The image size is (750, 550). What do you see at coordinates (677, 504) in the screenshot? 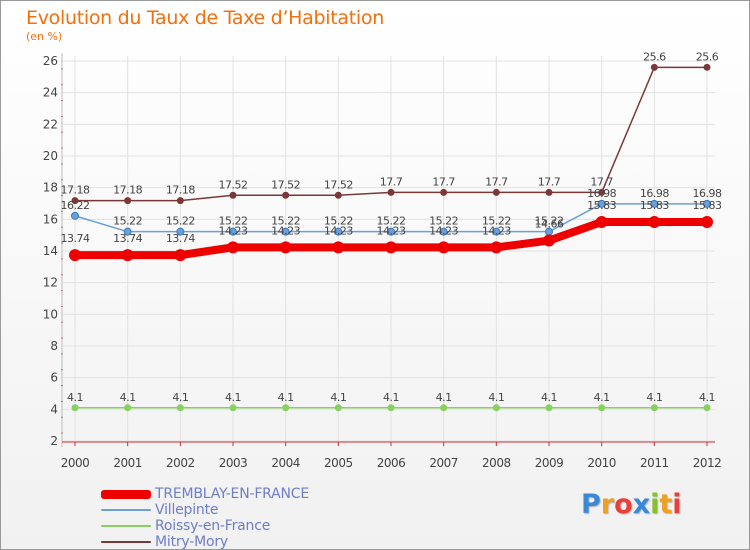
I see `logo-letter: i` at bounding box center [677, 504].